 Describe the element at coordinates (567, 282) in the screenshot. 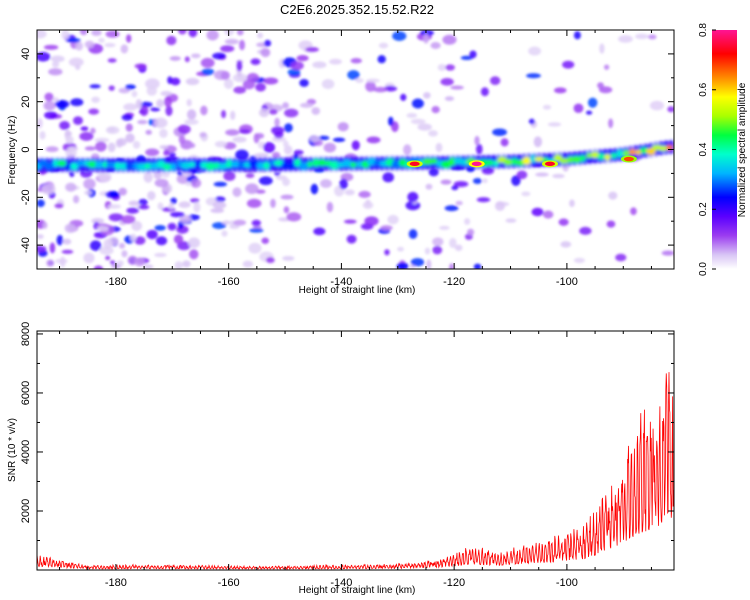

I see `x-tick-label: -100` at that location.